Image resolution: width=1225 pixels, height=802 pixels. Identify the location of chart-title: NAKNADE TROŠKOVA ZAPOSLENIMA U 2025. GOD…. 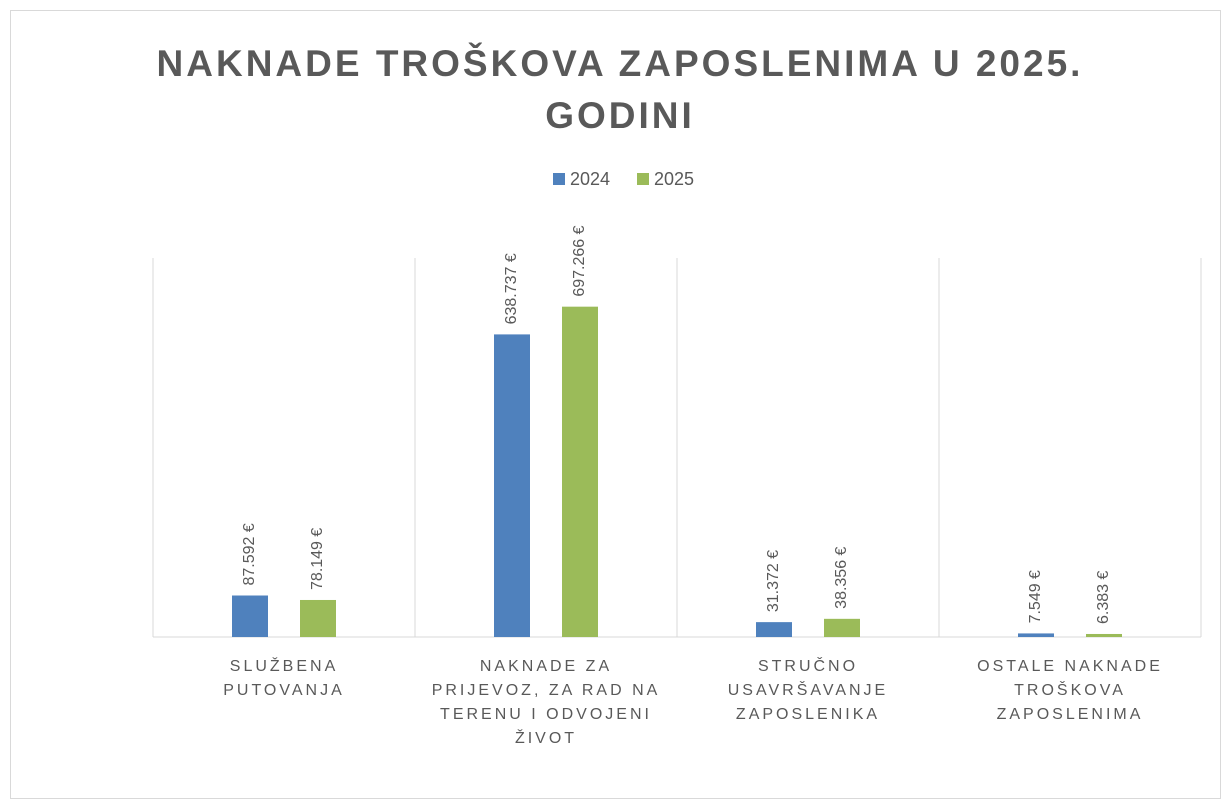
(620, 89).